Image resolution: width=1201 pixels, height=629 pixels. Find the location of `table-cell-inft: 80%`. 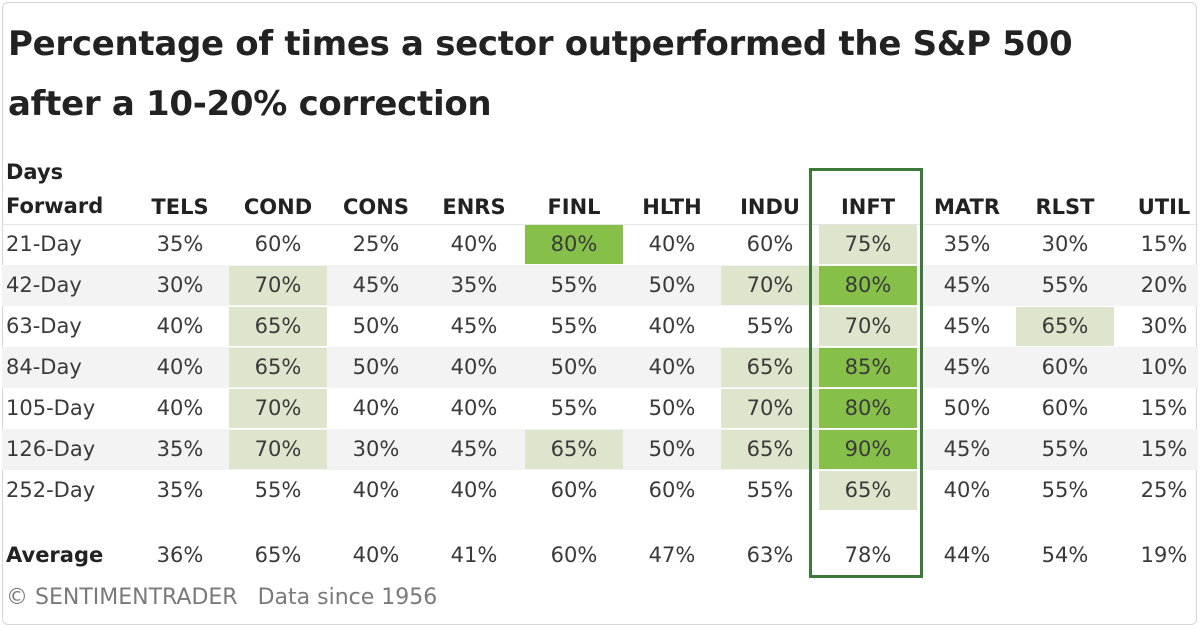

table-cell-inft: 80% is located at coordinates (868, 285).